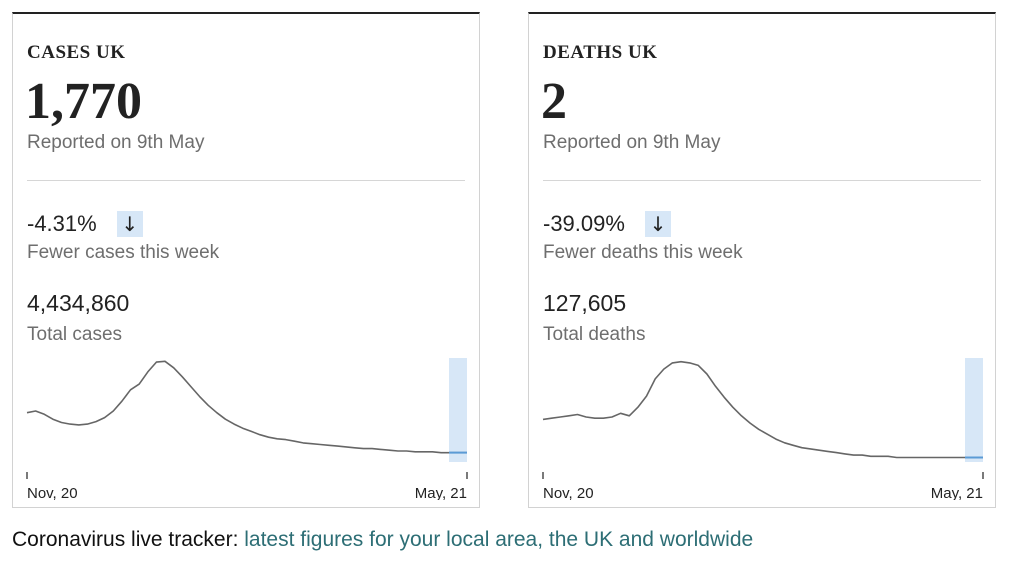 This screenshot has width=1030, height=572. Describe the element at coordinates (78, 303) in the screenshot. I see `total-cases-value: 4,434,860` at that location.